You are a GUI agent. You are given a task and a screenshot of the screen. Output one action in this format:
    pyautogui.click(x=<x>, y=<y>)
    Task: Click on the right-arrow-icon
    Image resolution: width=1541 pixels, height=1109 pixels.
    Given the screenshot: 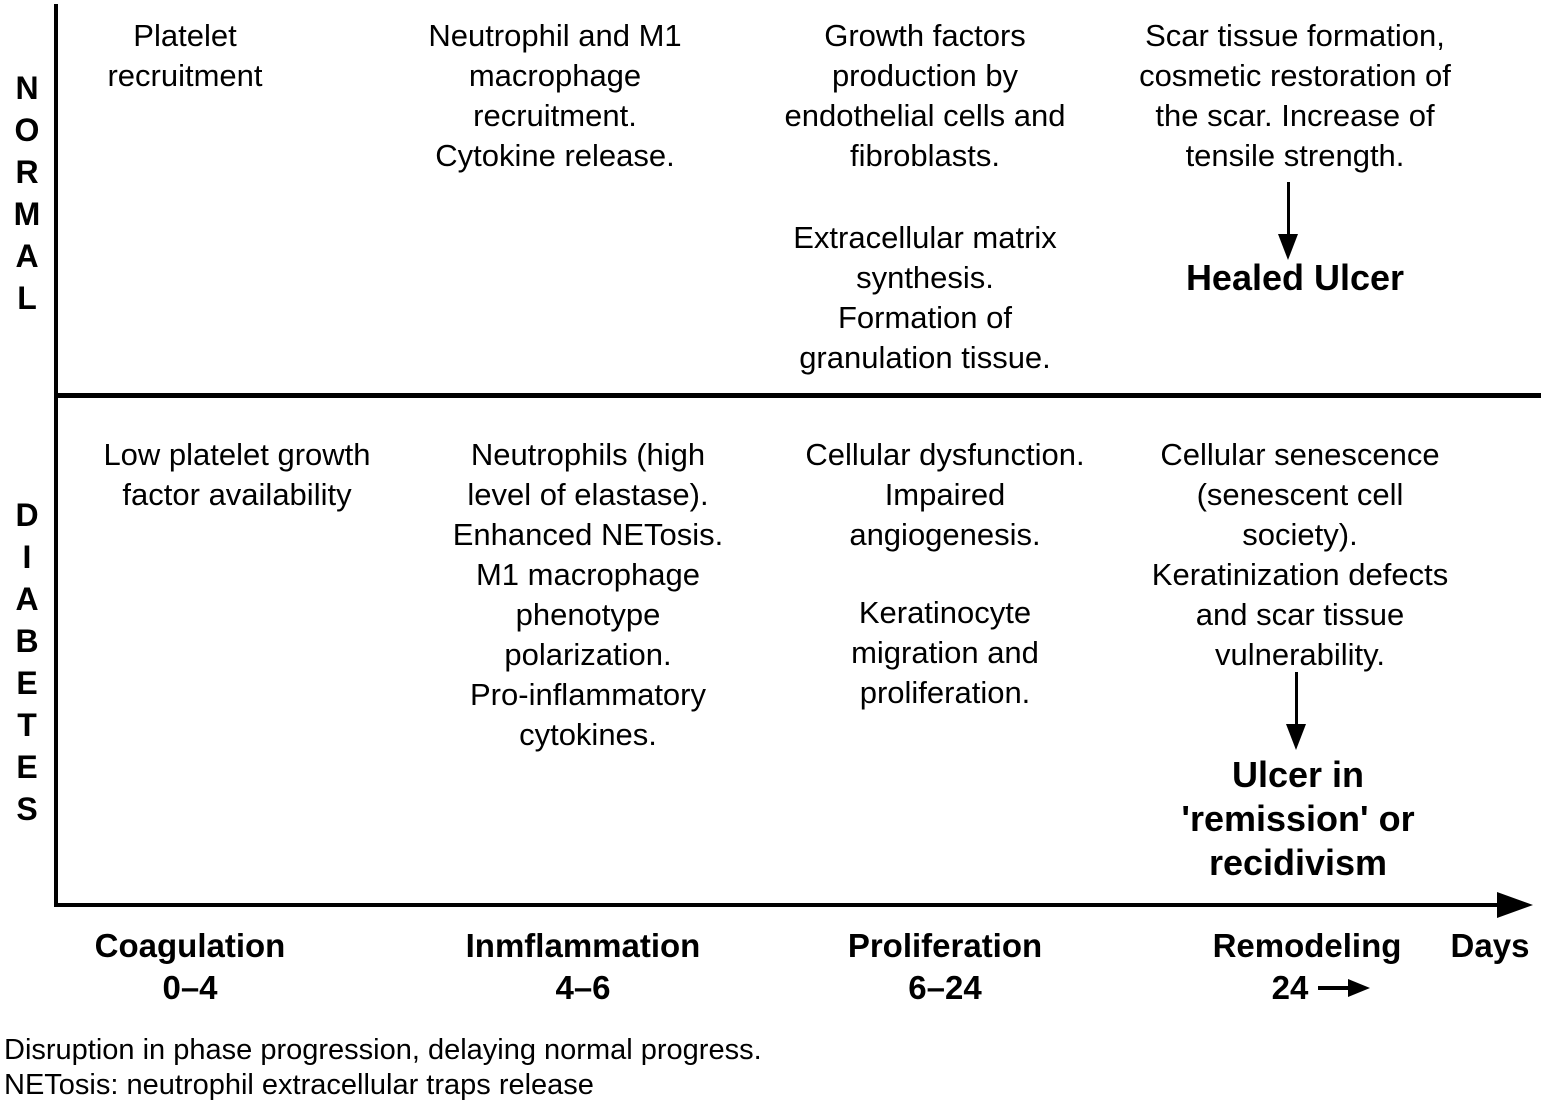 What is the action you would take?
    pyautogui.click(x=1344, y=988)
    